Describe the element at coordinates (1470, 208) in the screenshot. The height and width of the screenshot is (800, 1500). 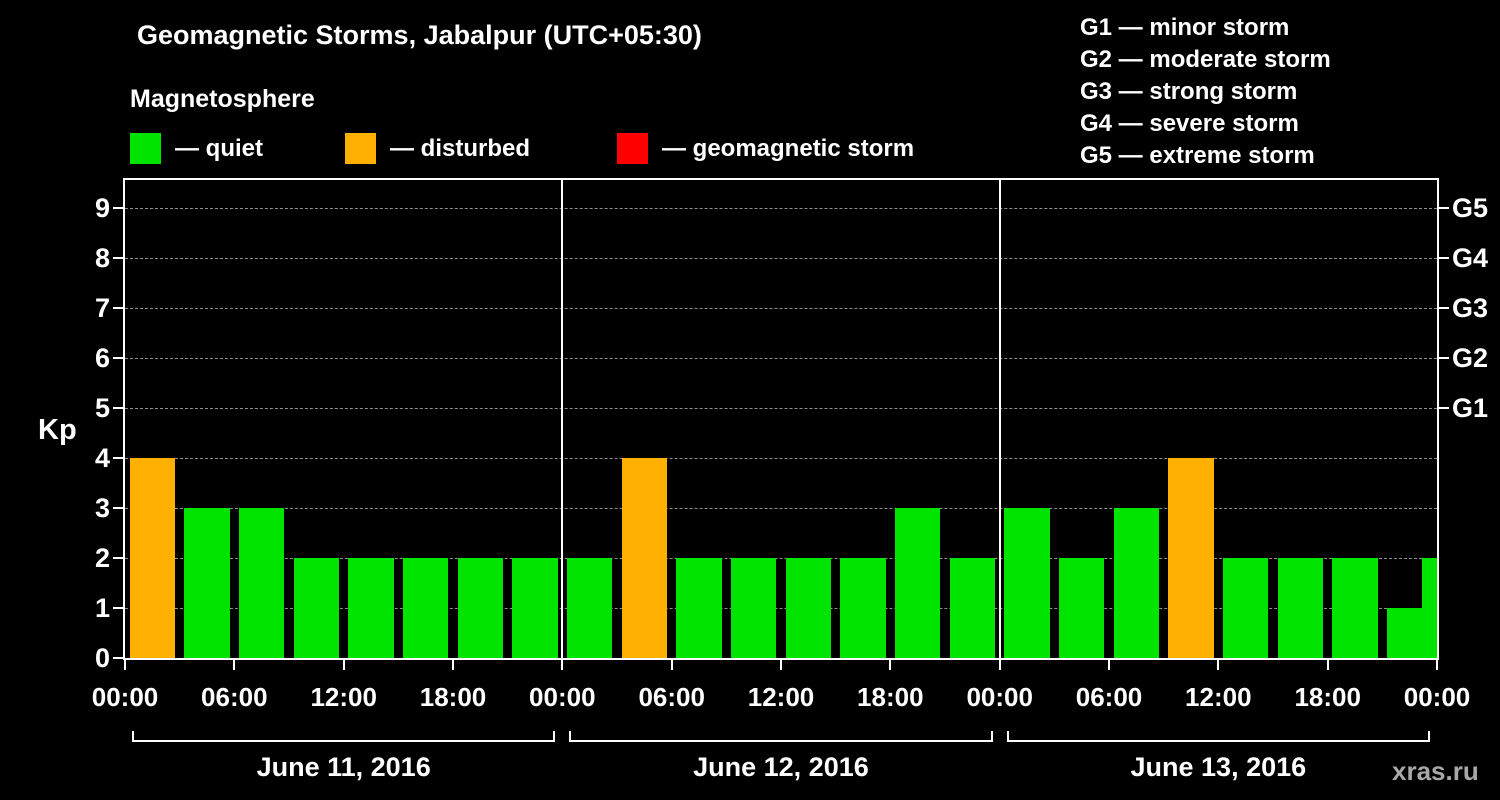
I see `g-level-label: G5` at that location.